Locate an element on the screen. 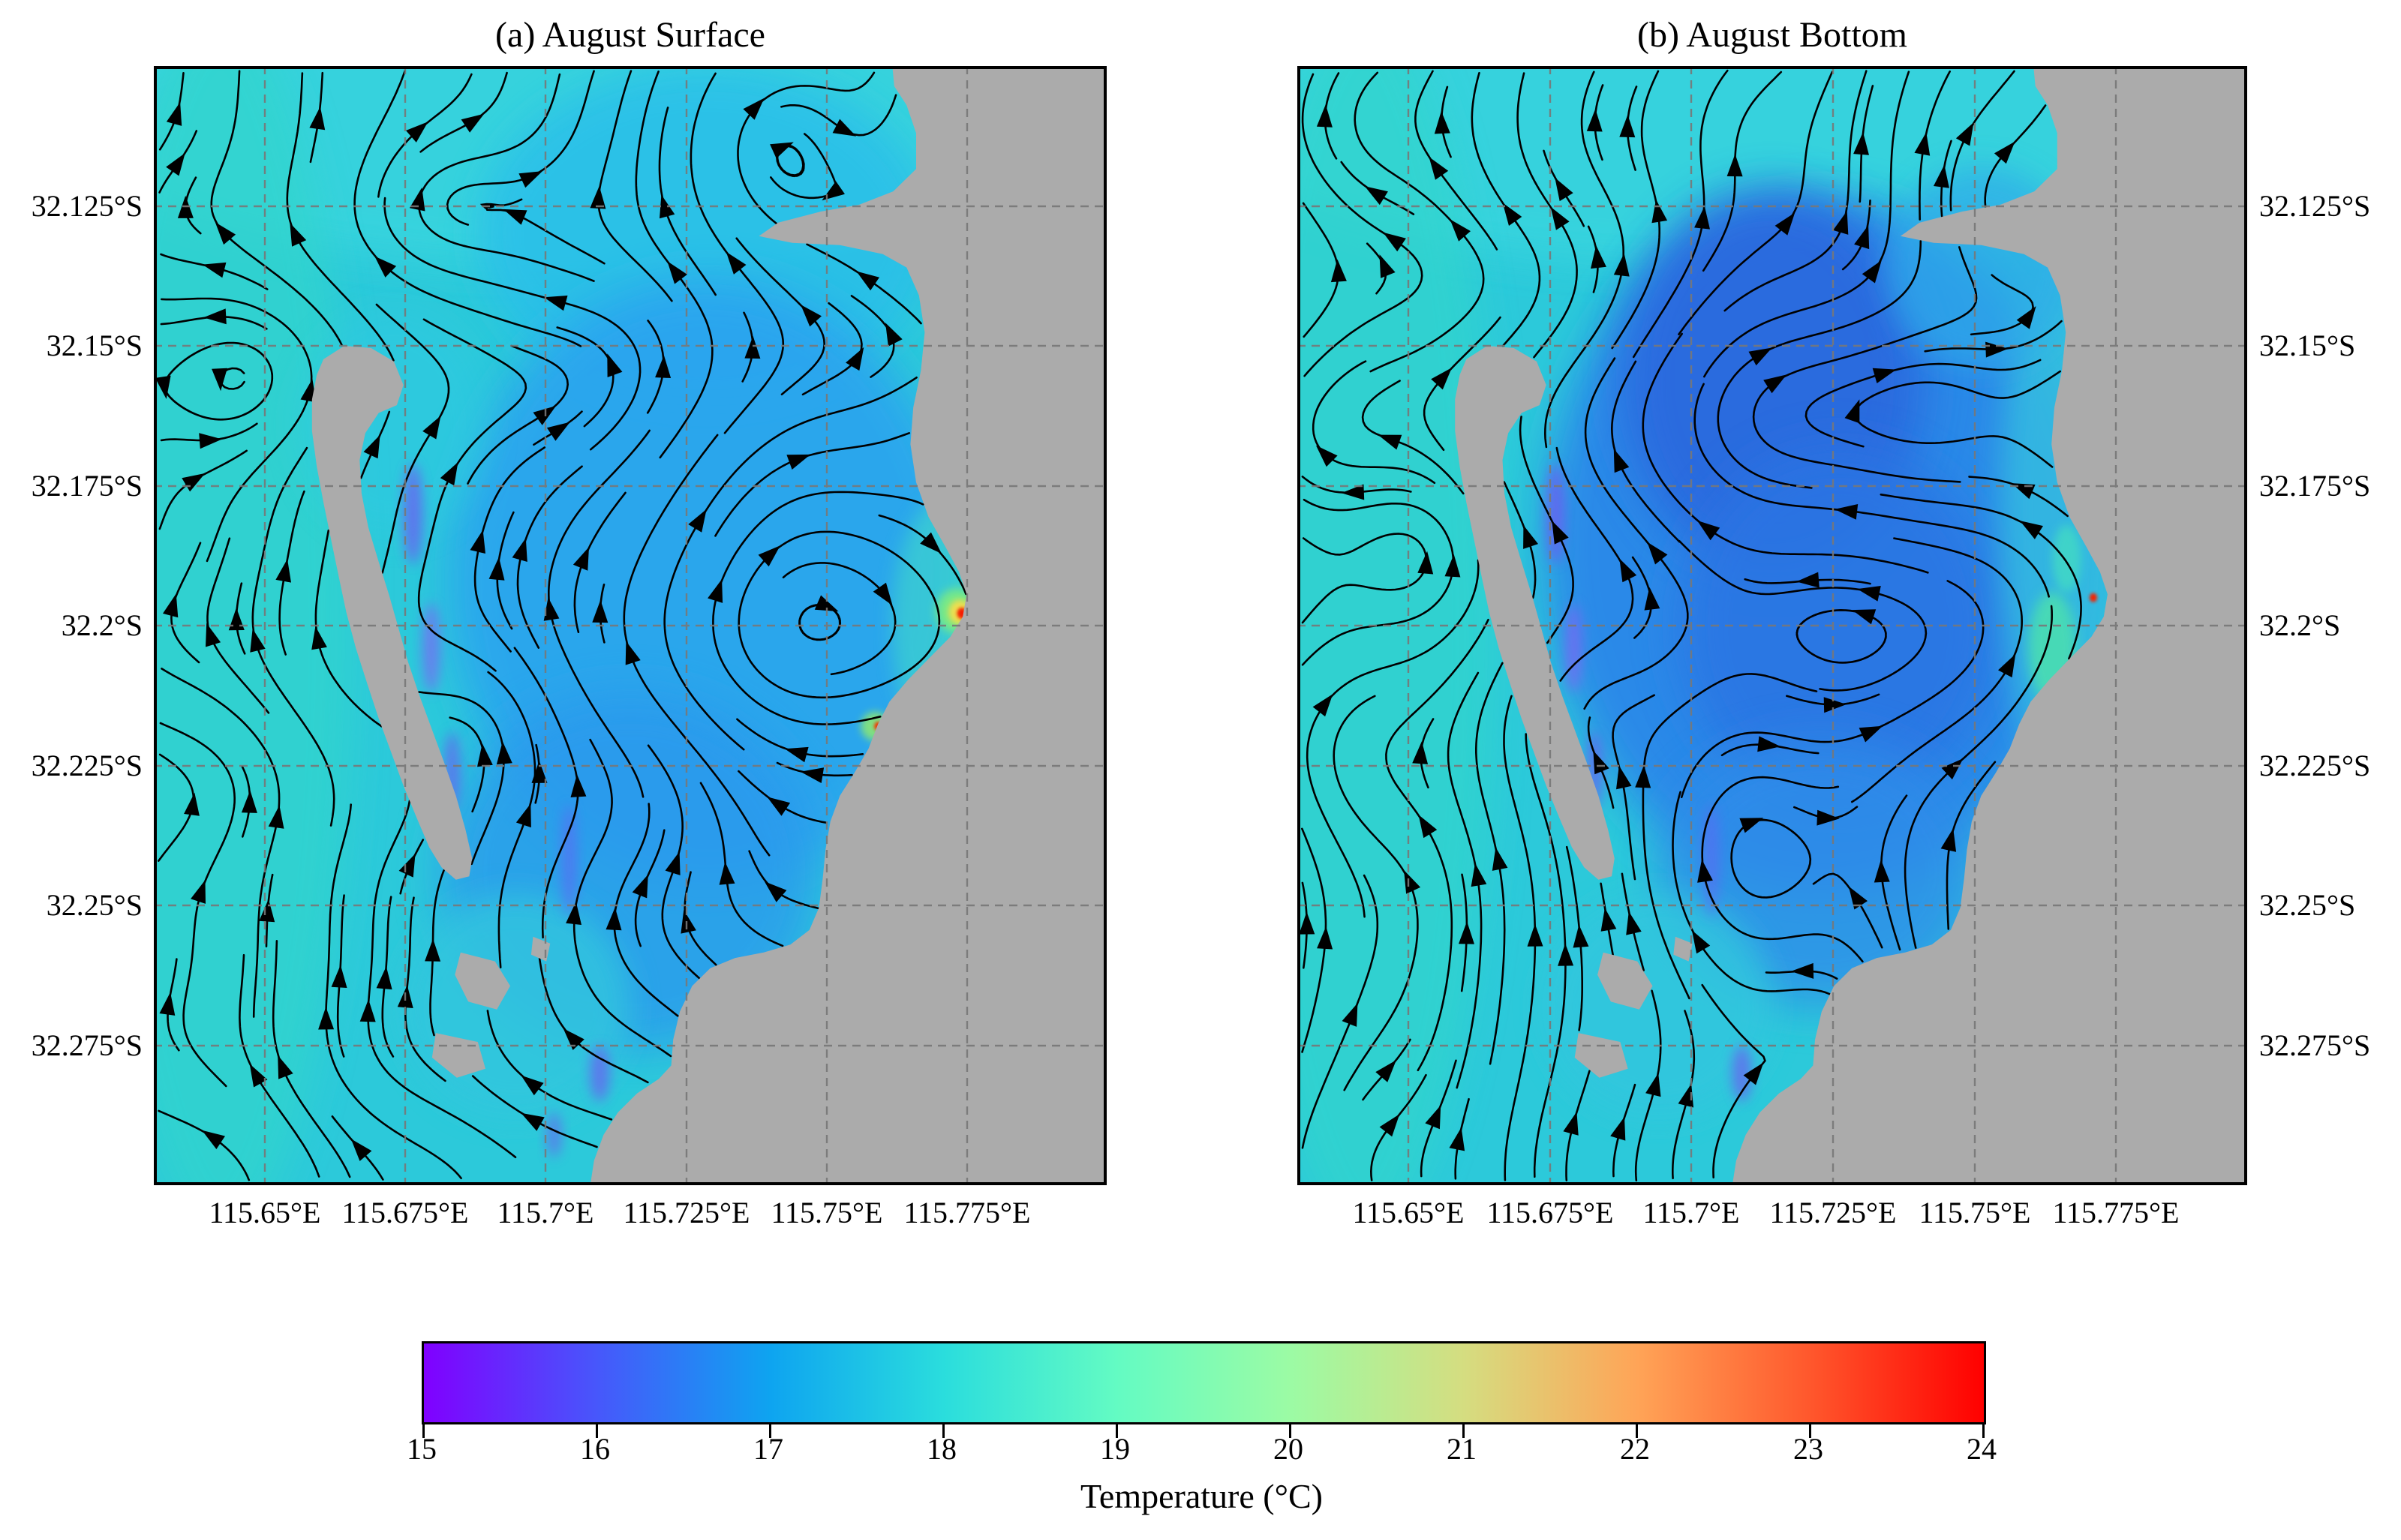 The width and height of the screenshot is (2401, 1540). y-axis-label-left: 32.175°S is located at coordinates (87, 486).